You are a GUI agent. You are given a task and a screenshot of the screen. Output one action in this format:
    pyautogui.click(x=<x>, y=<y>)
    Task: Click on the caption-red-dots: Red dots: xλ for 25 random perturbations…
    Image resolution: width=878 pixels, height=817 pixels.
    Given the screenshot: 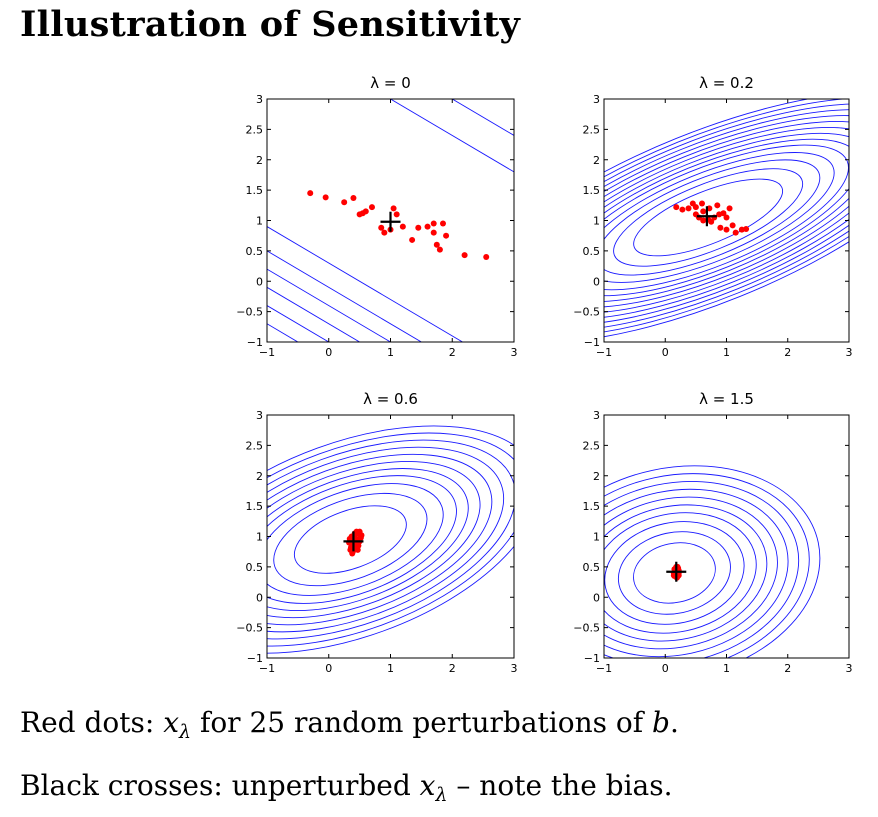 What is the action you would take?
    pyautogui.click(x=349, y=724)
    